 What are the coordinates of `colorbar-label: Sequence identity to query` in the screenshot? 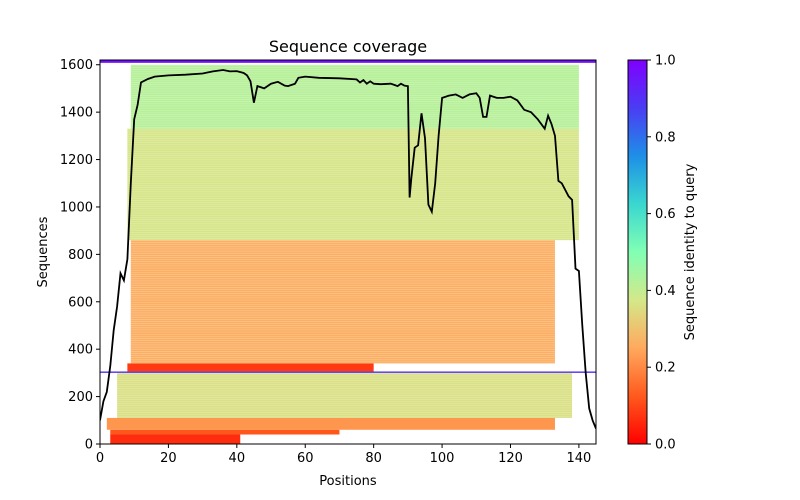 It's located at (690, 251).